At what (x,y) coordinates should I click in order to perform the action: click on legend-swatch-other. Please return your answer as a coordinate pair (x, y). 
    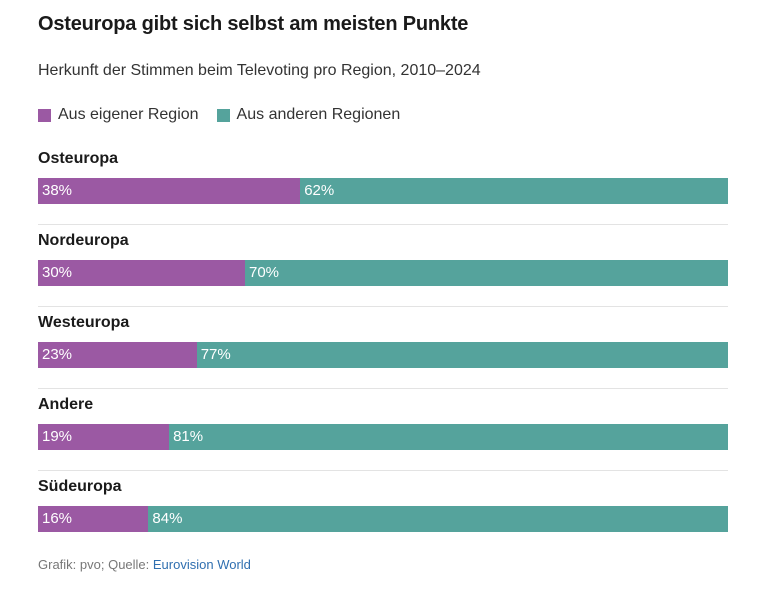
    Looking at the image, I should click on (223, 115).